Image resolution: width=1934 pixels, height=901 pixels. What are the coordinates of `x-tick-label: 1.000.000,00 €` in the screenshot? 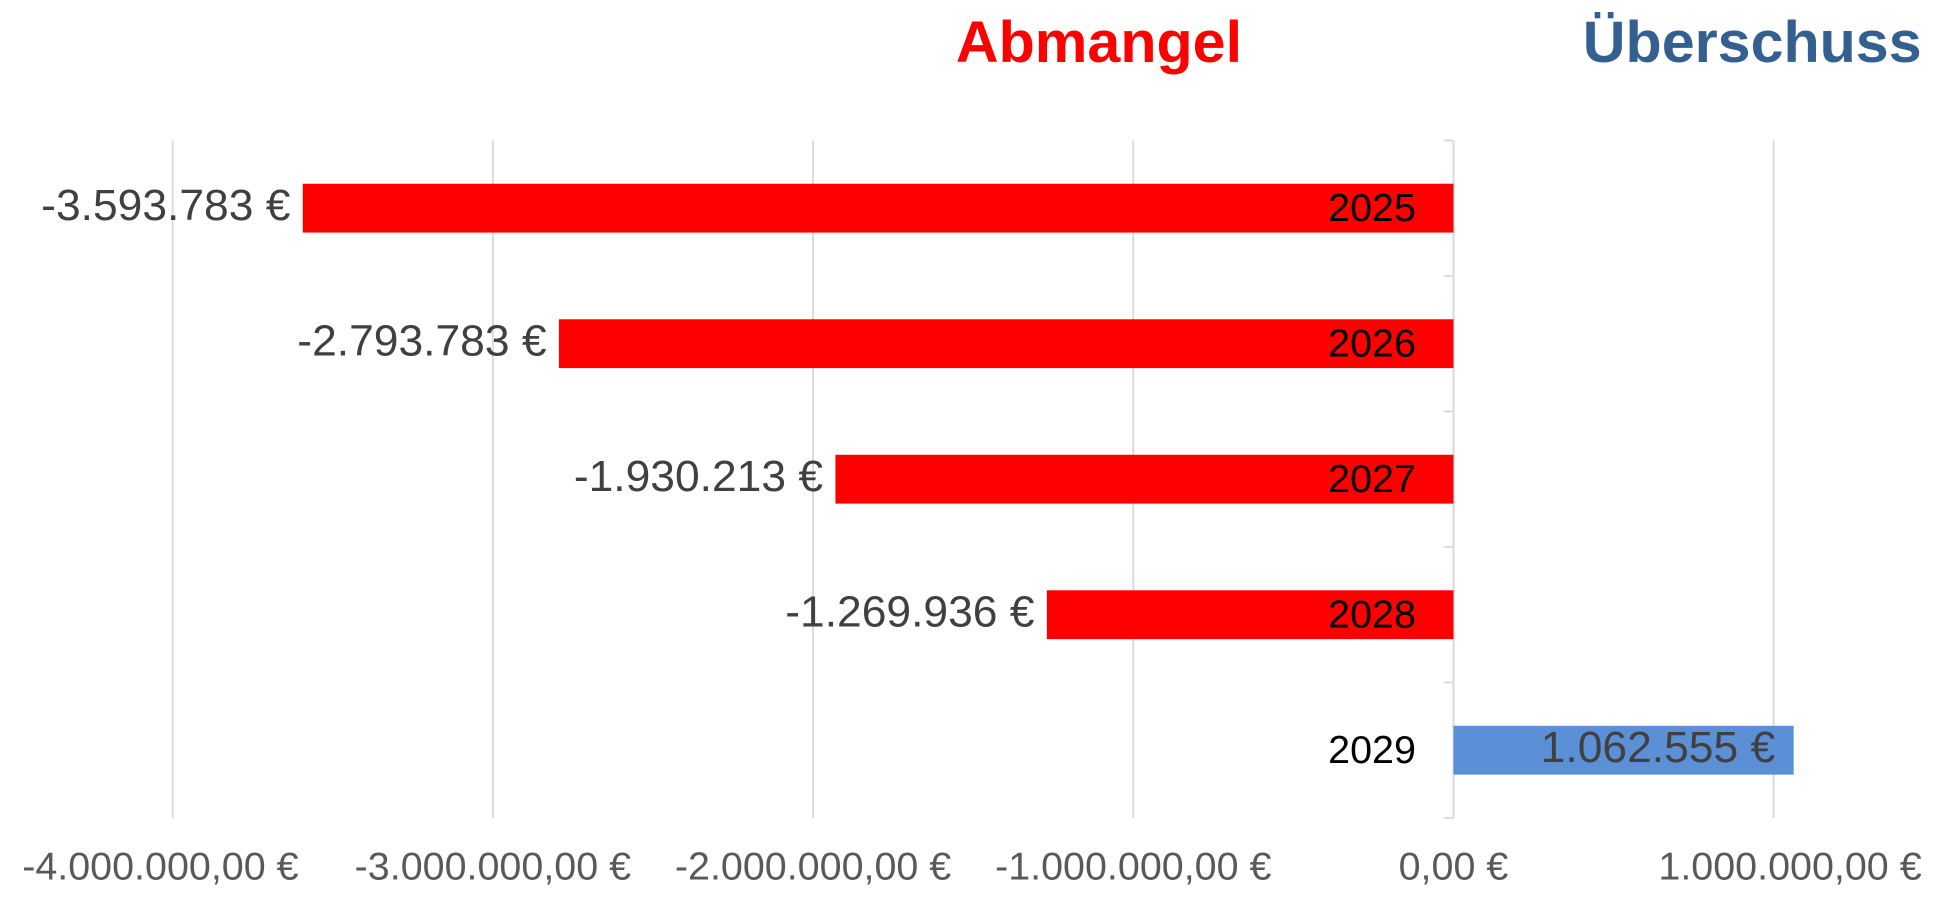 It's located at (1789, 867).